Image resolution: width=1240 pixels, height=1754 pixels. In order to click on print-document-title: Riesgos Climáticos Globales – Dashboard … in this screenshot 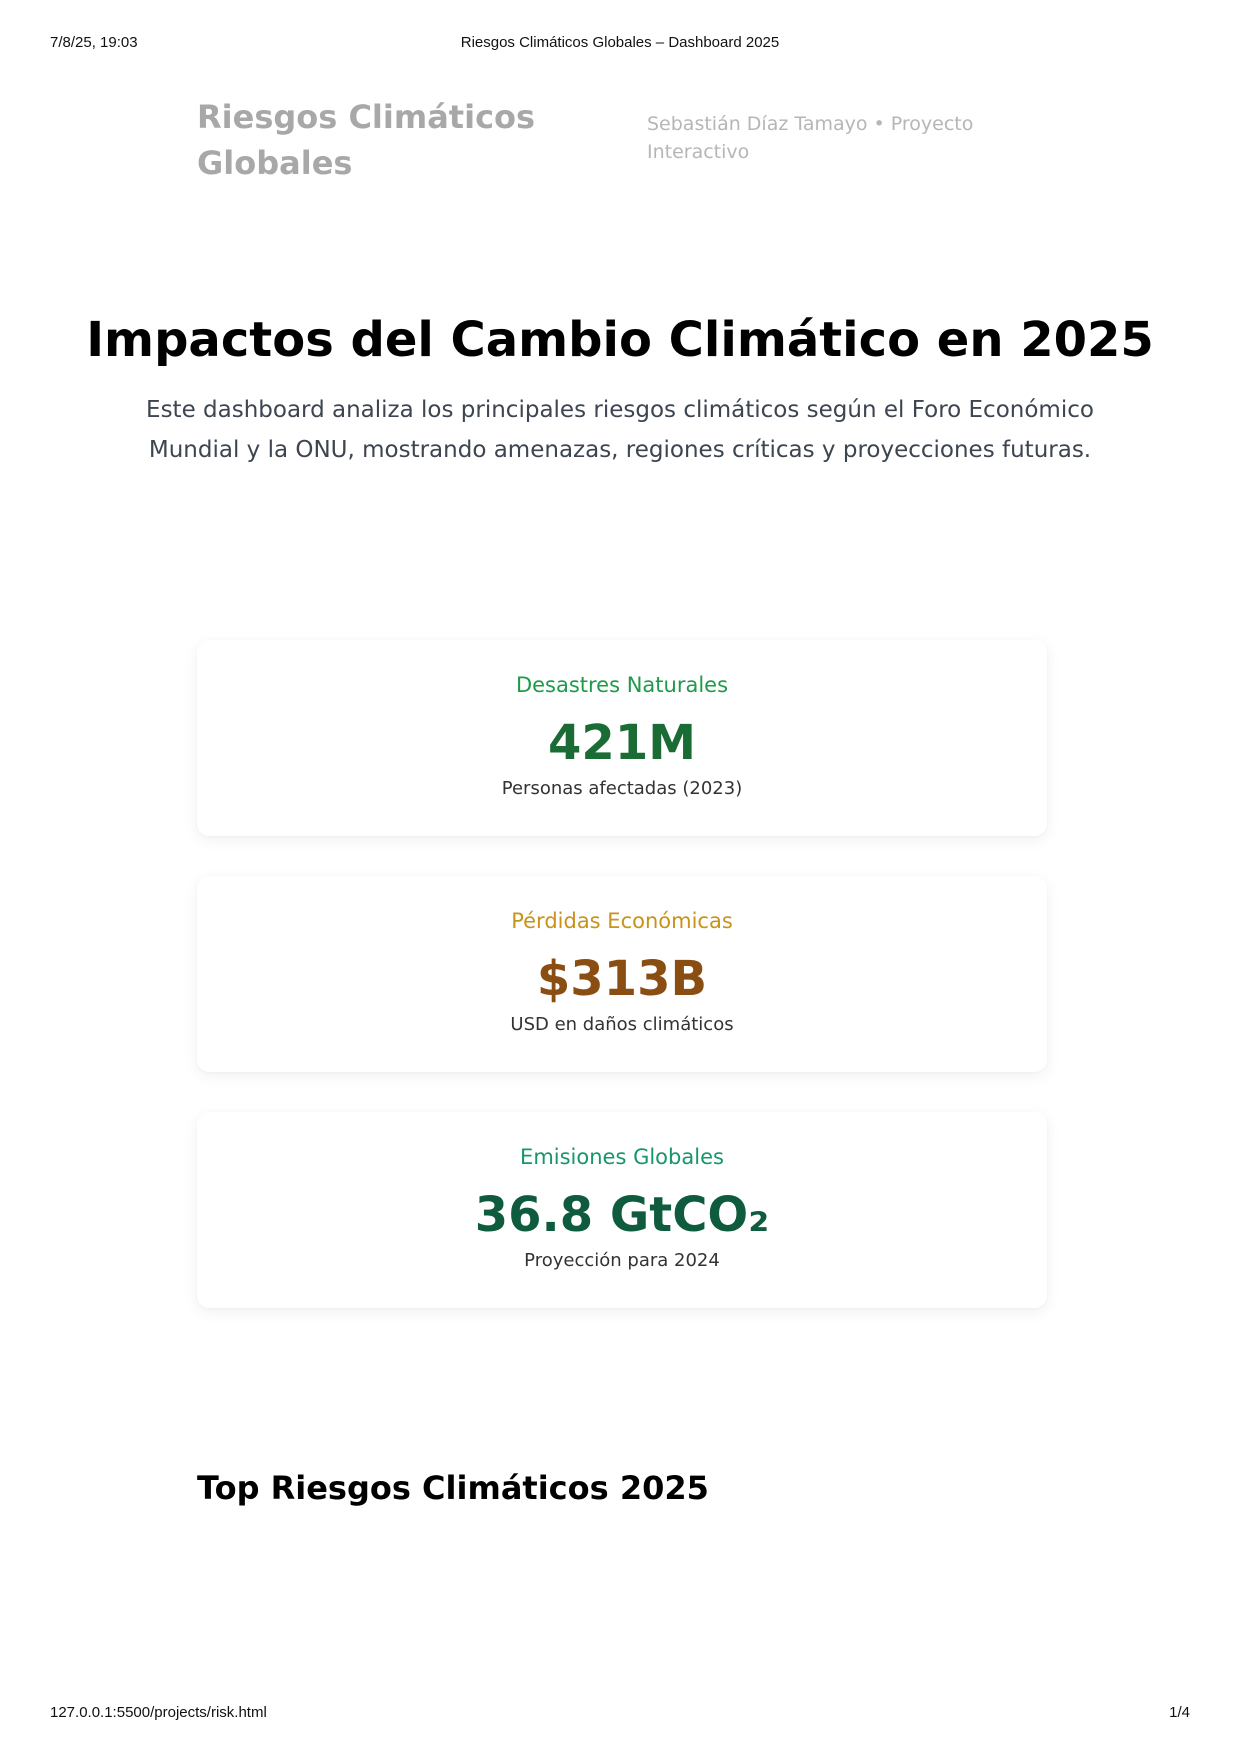, I will do `click(620, 42)`.